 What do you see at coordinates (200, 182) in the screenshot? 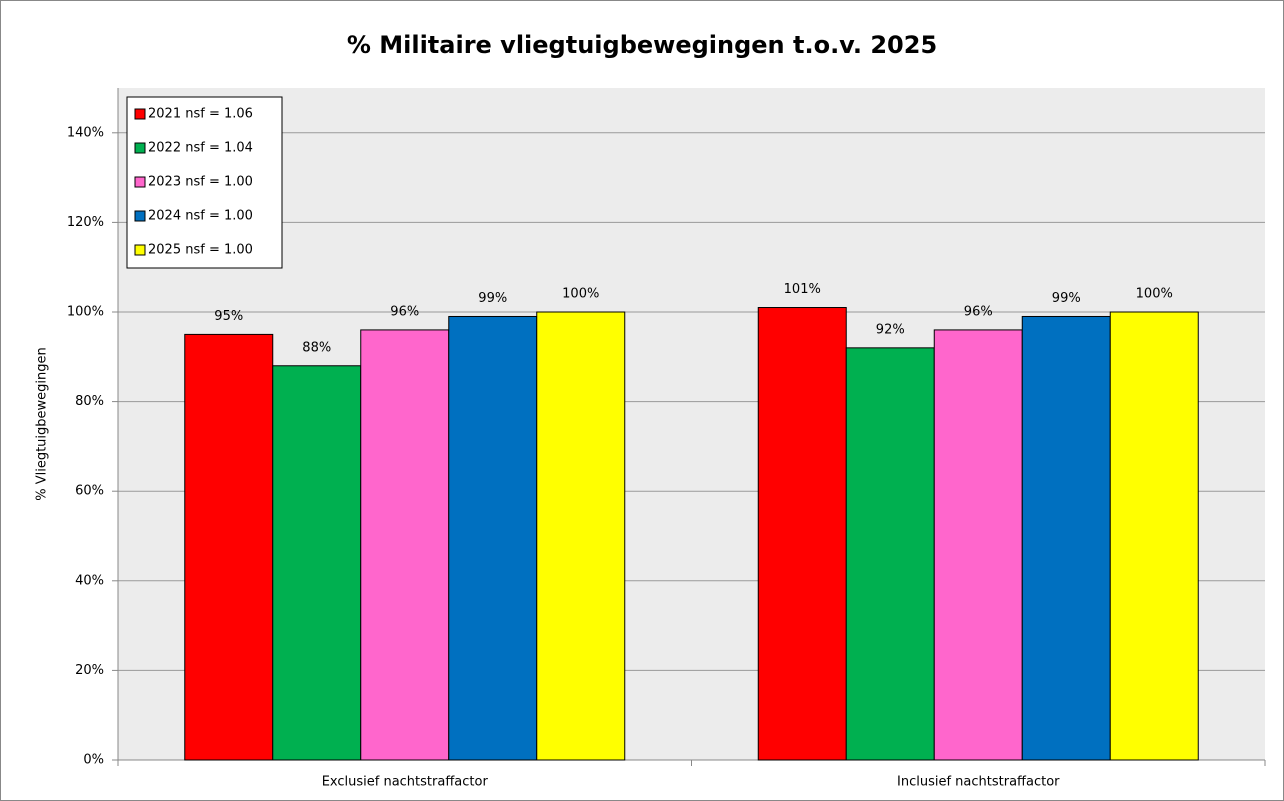
I see `legend-label: 2023 nsf = 1.00` at bounding box center [200, 182].